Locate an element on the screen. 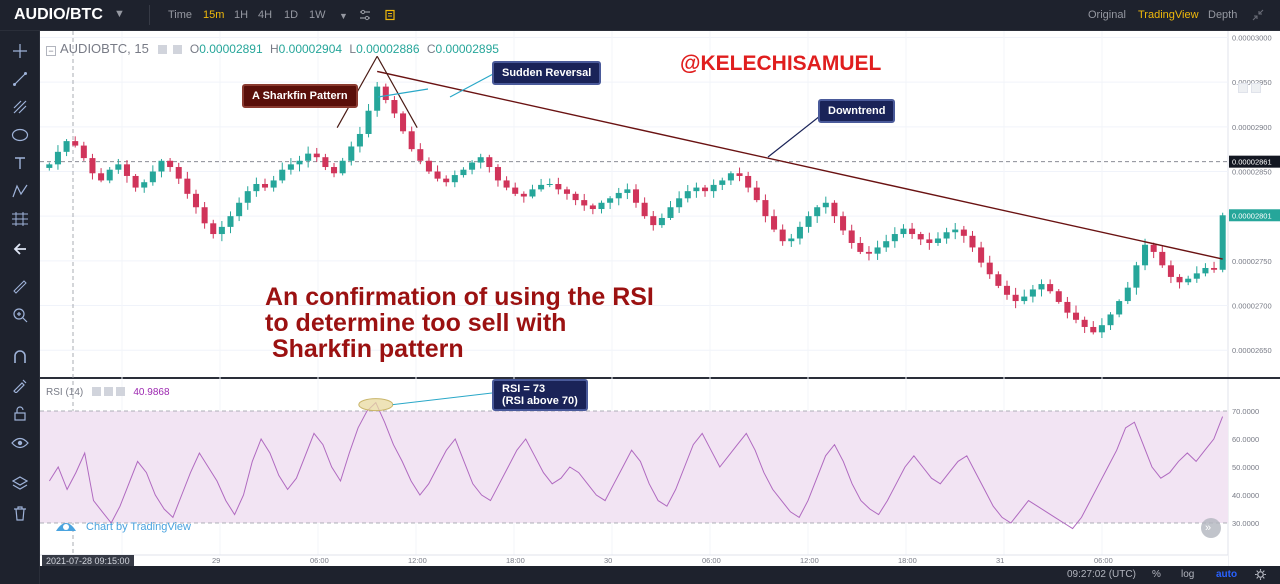 The image size is (1280, 584). time-tick-label: 06:00 is located at coordinates (711, 560).